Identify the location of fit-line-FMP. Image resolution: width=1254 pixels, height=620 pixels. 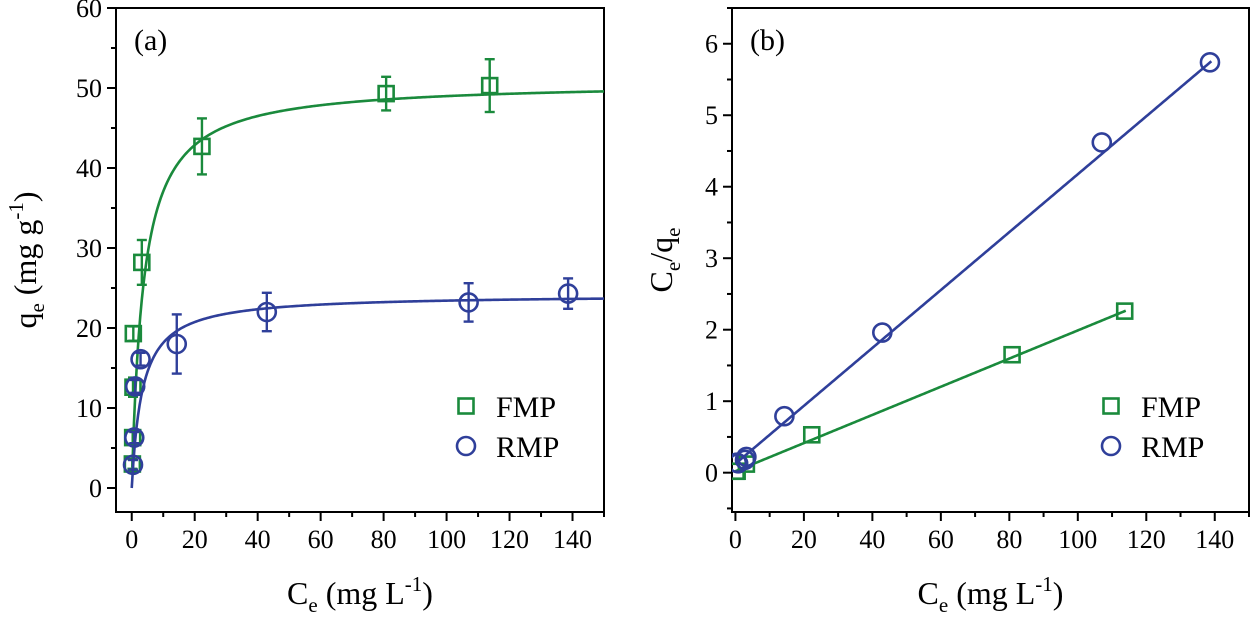
(930, 391).